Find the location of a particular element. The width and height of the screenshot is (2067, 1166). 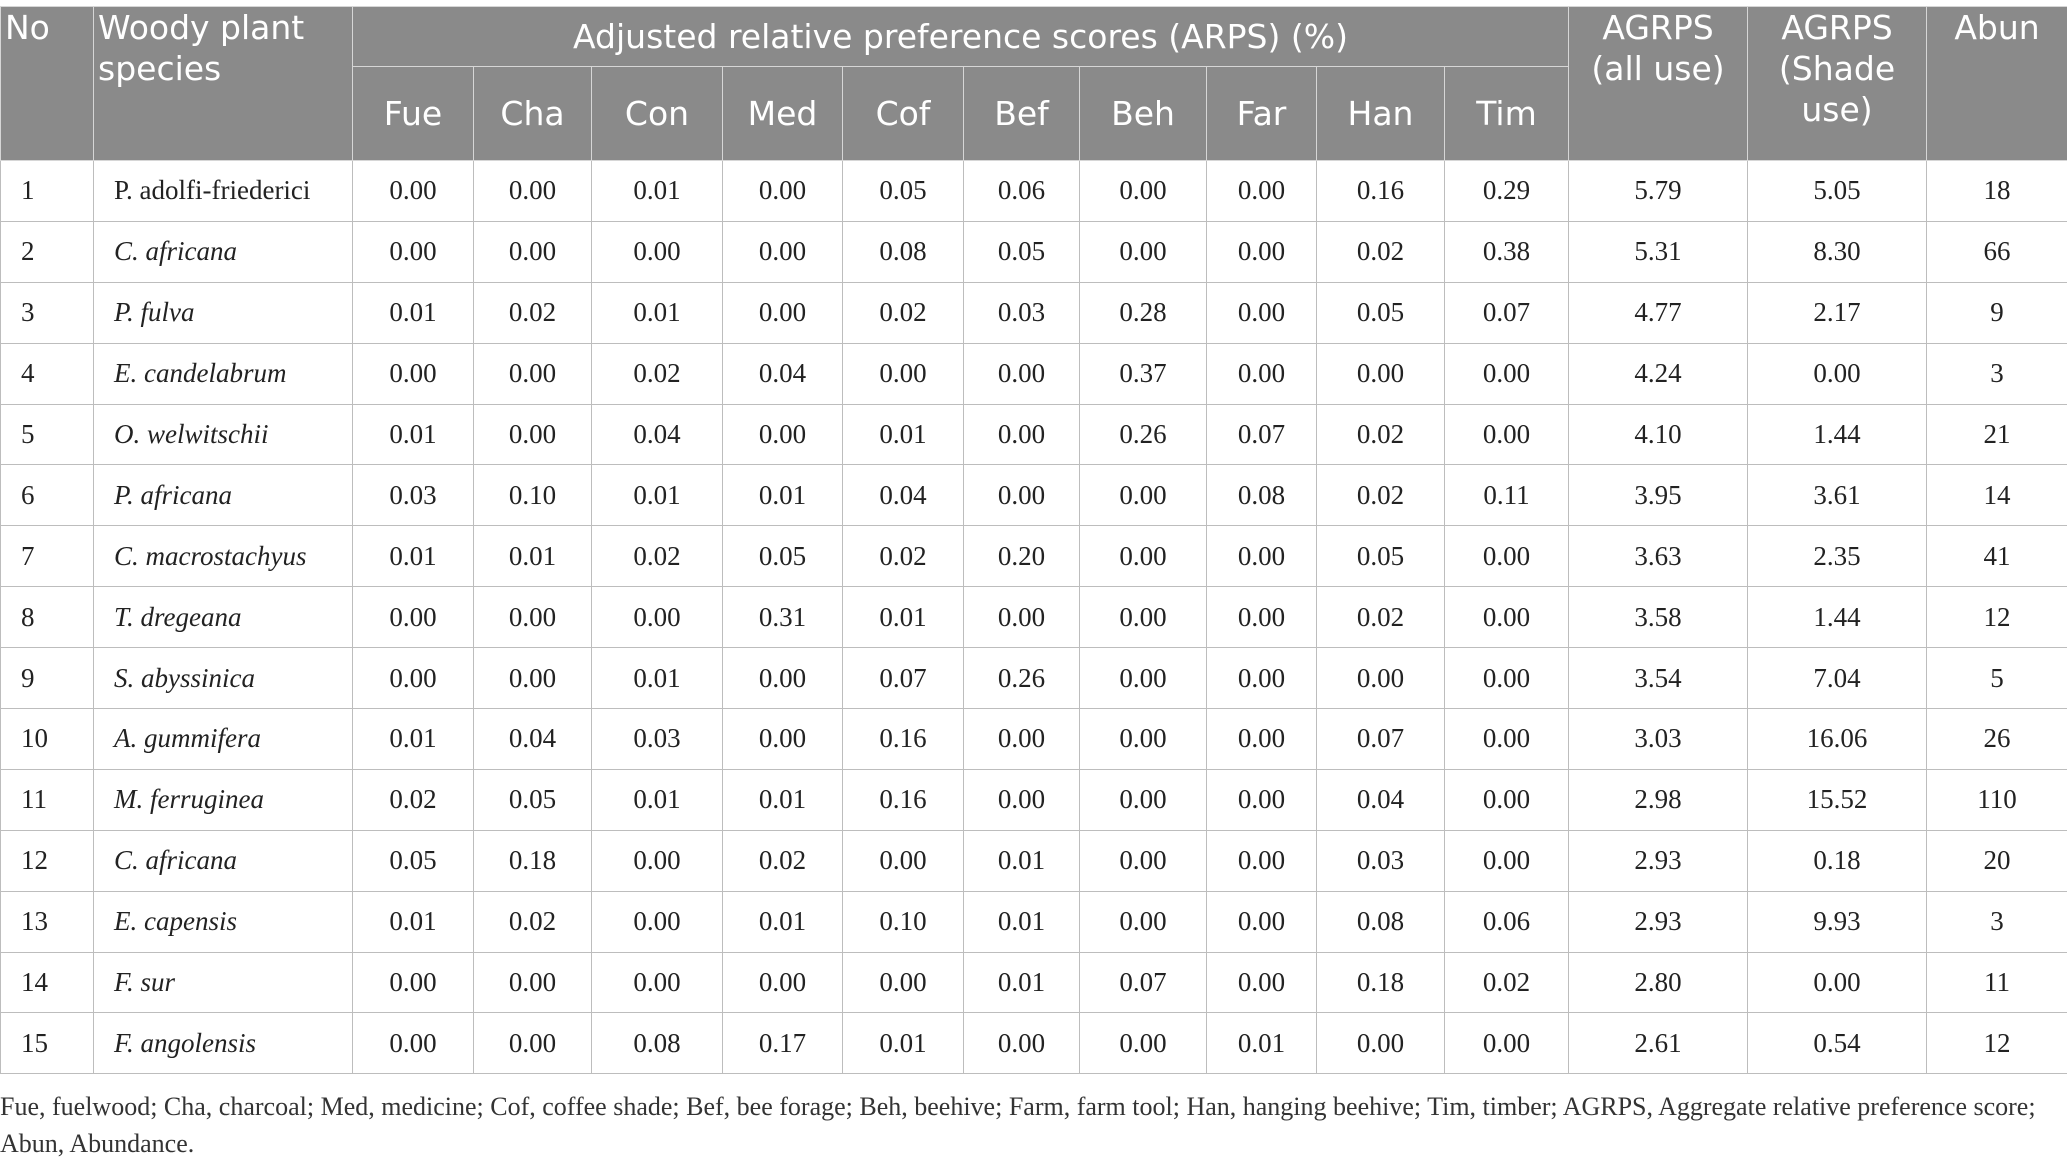

cell-agrps-all: 3.63 is located at coordinates (1658, 556).